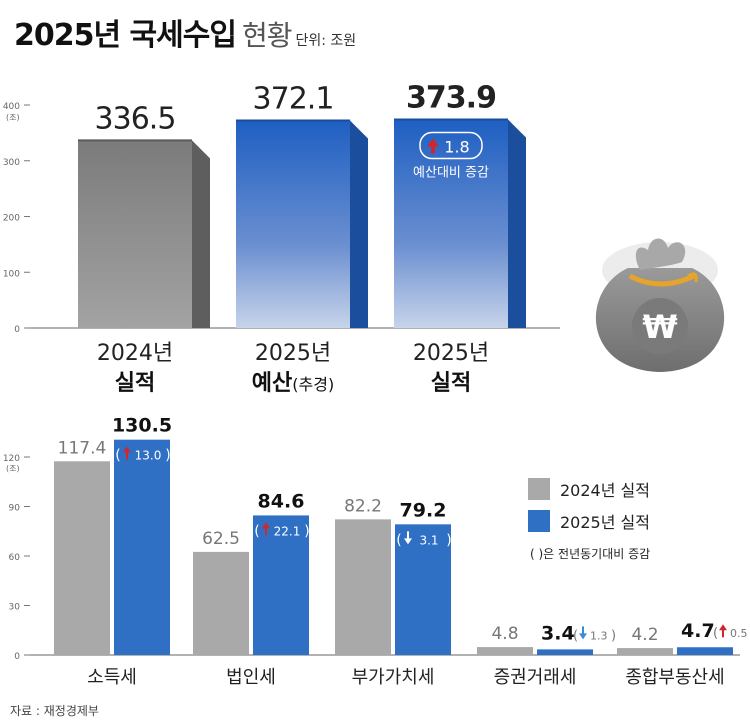  I want to click on legend-note: ( )은 전년동기대비 증감, so click(590, 554).